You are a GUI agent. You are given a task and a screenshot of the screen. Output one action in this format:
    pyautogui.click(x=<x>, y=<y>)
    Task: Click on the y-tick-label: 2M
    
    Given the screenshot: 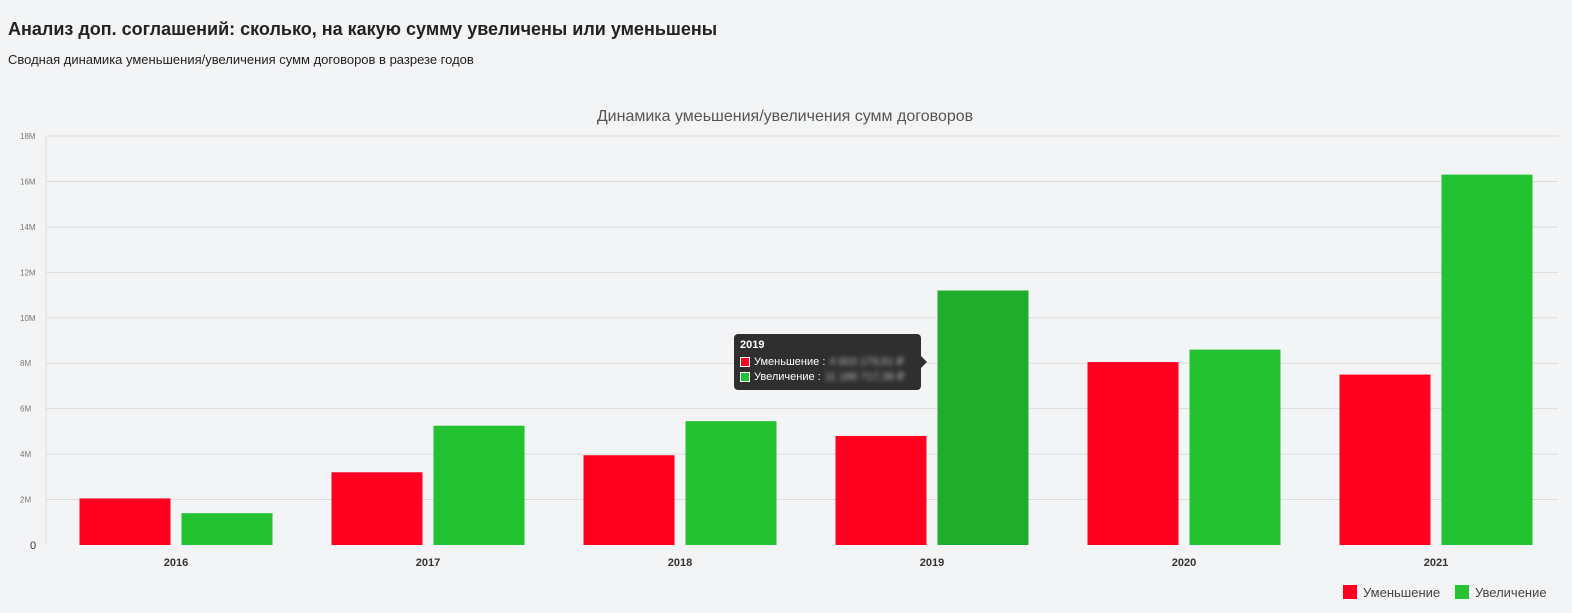 What is the action you would take?
    pyautogui.click(x=25, y=500)
    